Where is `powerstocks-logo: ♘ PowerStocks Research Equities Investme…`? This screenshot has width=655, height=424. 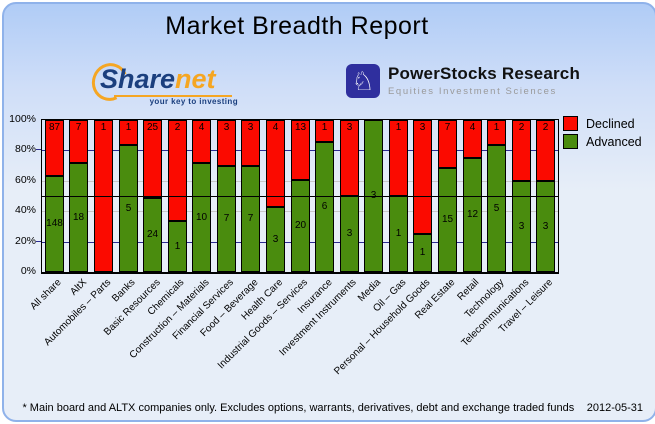
powerstocks-logo: ♘ PowerStocks Research Equities Investme… is located at coordinates (463, 84).